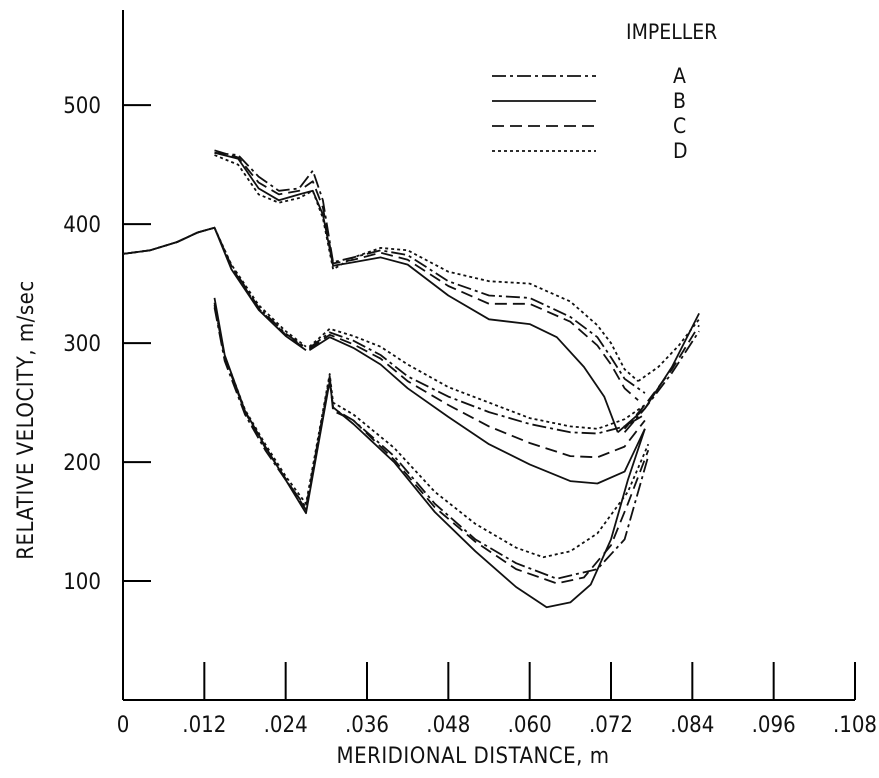  Describe the element at coordinates (611, 725) in the screenshot. I see `x-tick-label: .072` at that location.